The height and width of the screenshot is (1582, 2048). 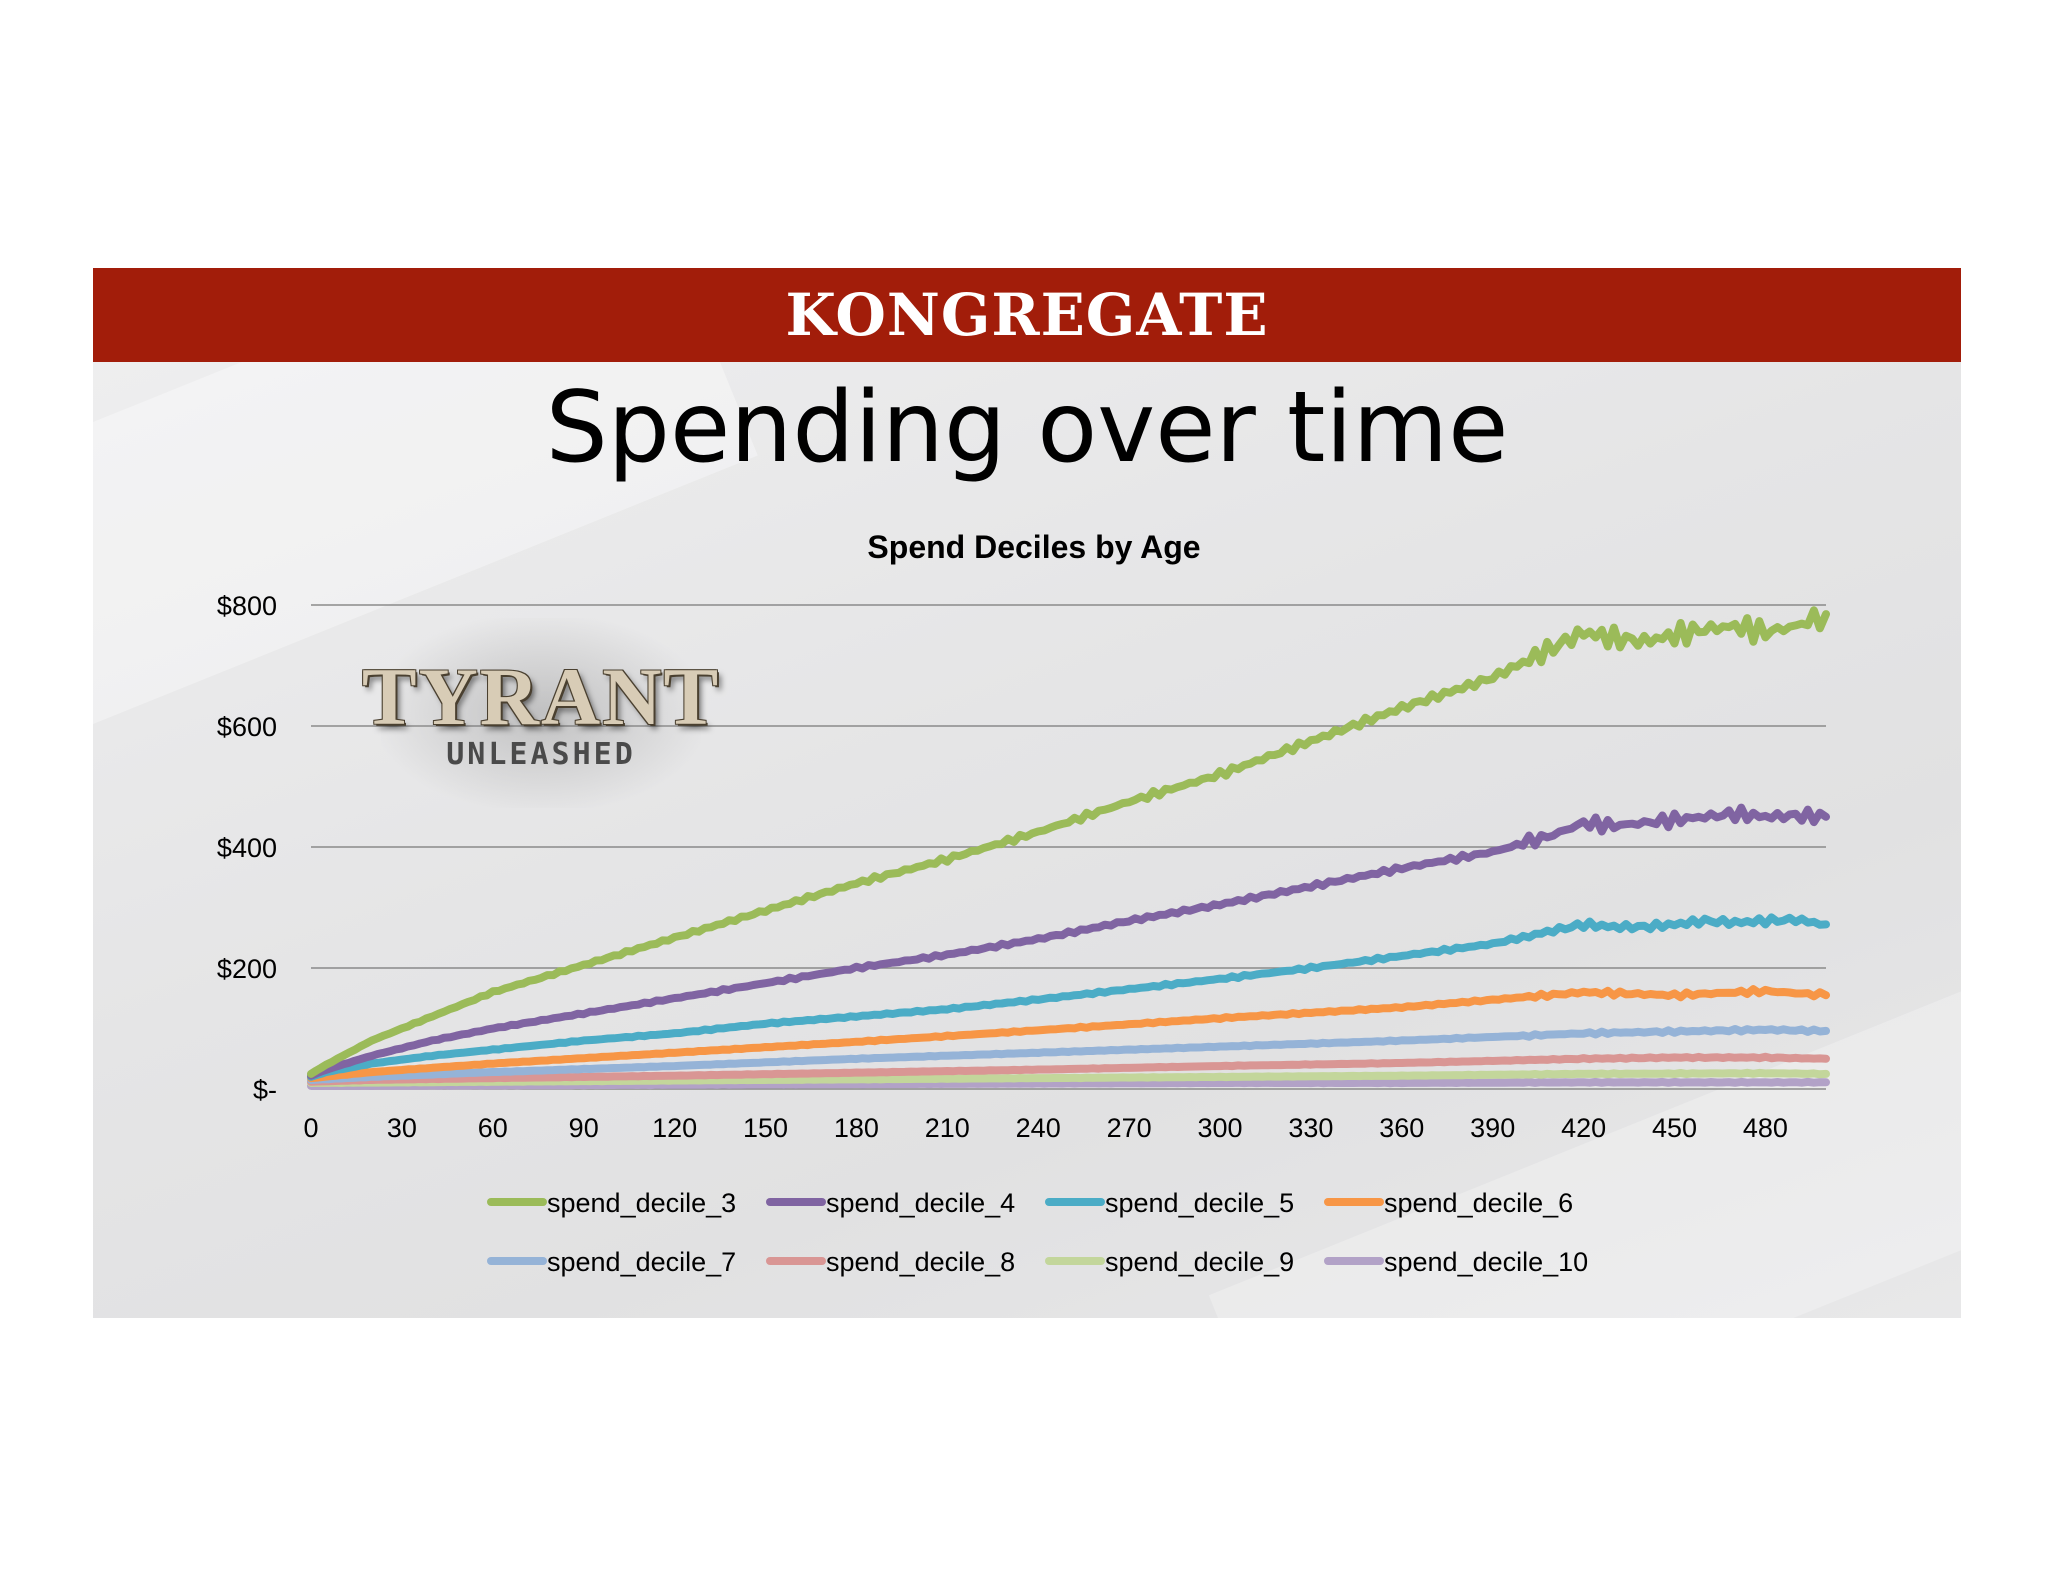 What do you see at coordinates (1129, 1128) in the screenshot?
I see `x-tick-label: 270` at bounding box center [1129, 1128].